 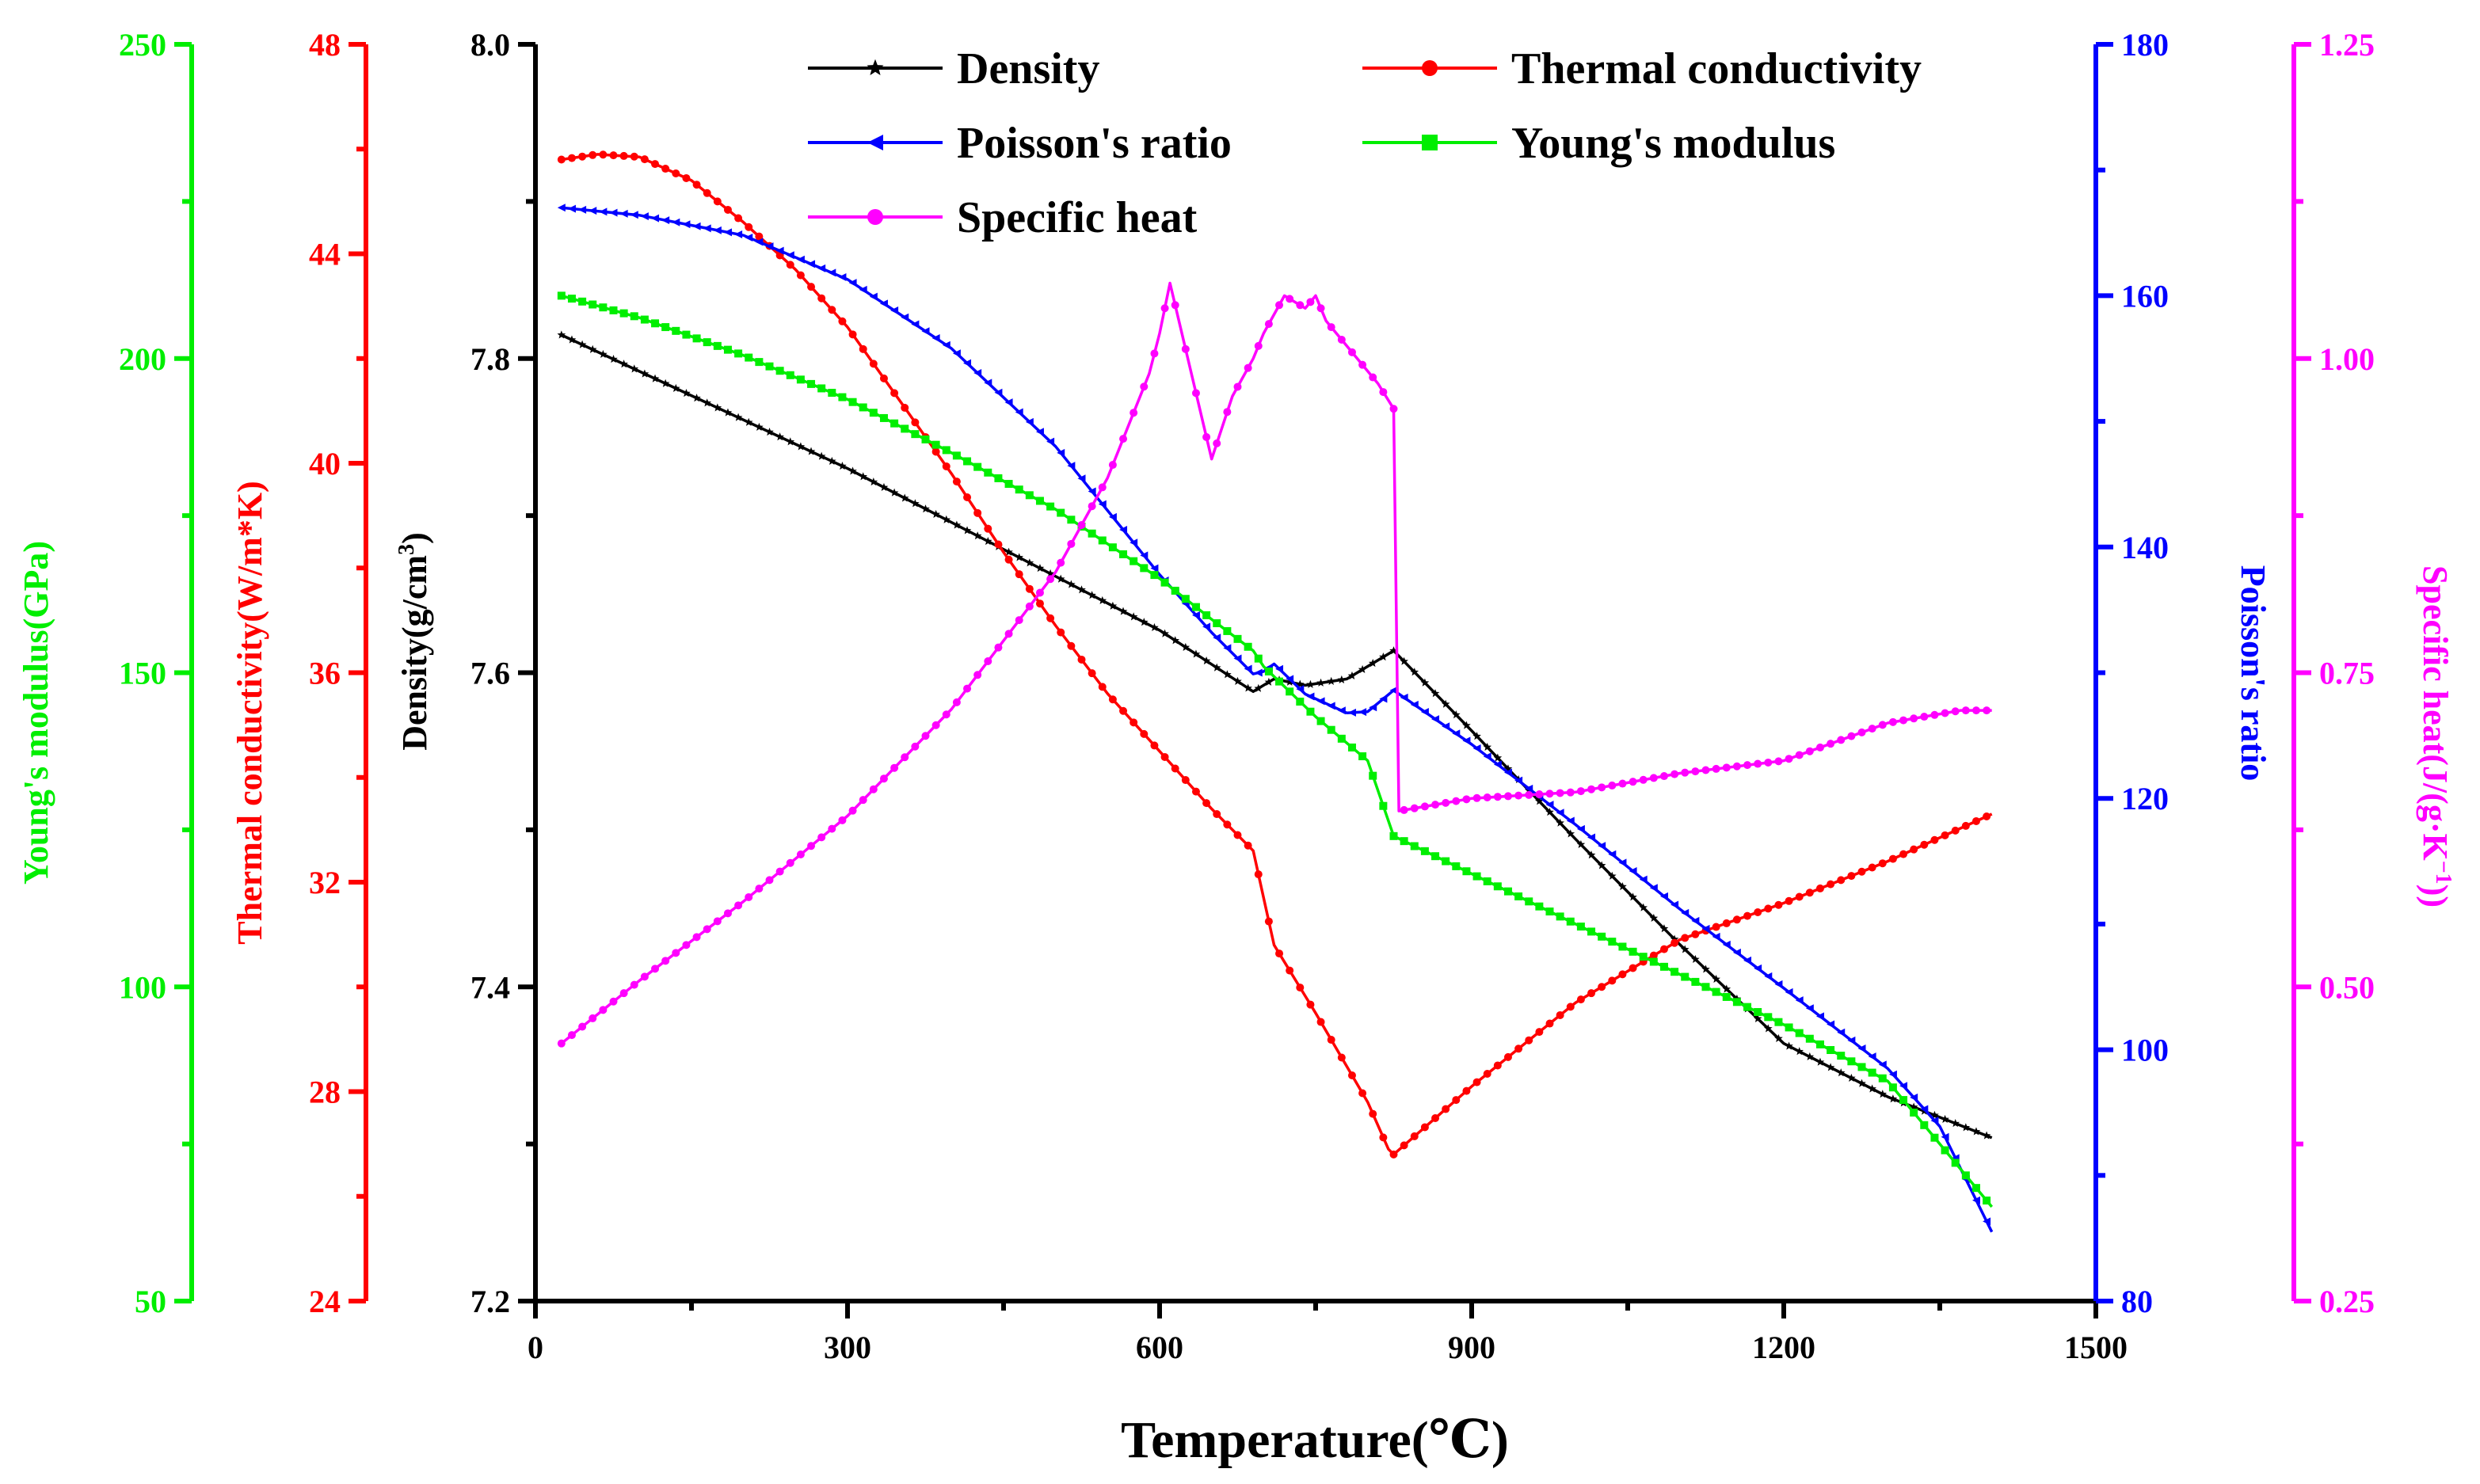 I want to click on specific-tick-label: 0.50, so click(x=2347, y=987).